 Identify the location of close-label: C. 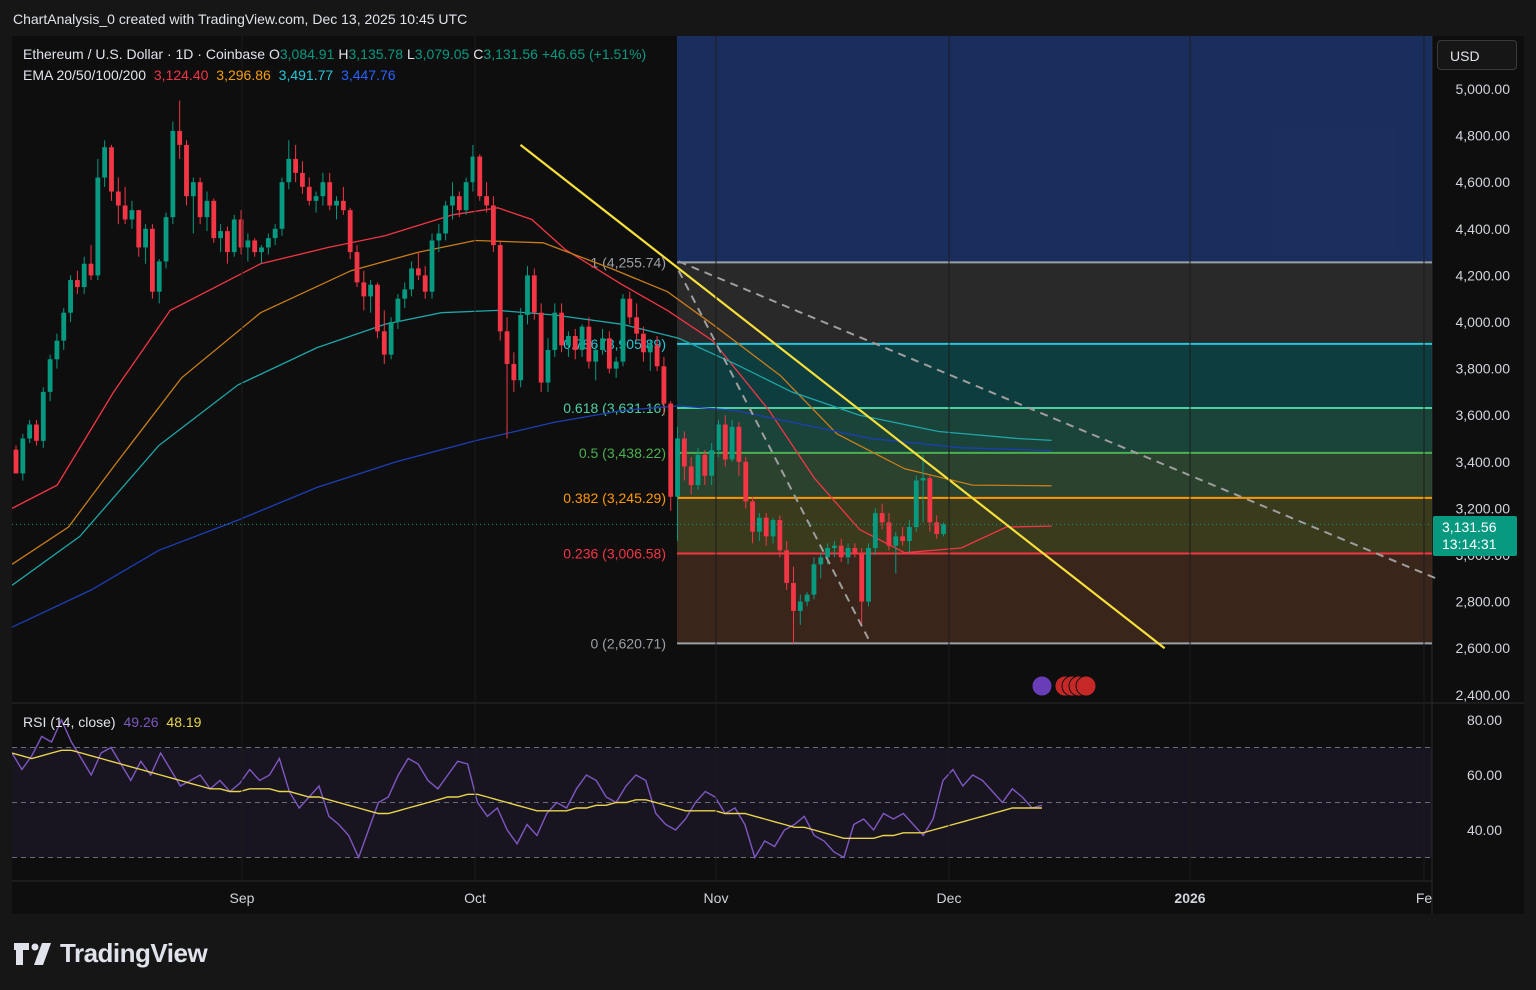
(478, 54).